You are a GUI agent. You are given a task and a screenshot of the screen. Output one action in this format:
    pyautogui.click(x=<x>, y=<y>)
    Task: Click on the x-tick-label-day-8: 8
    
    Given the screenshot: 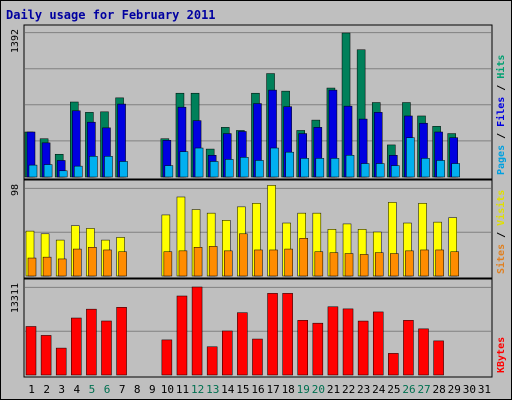 What is the action you would take?
    pyautogui.click(x=137, y=389)
    